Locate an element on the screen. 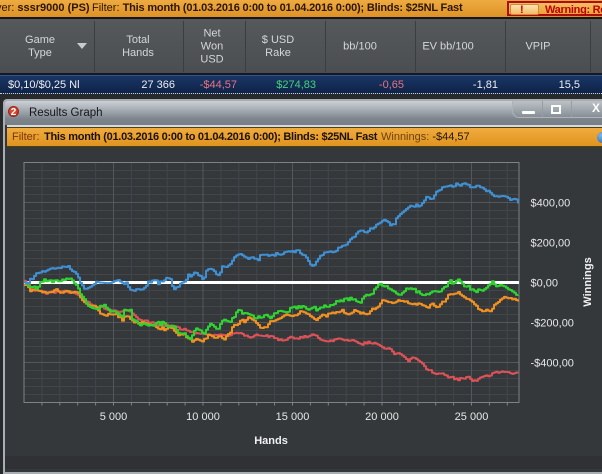  svg-text: 10 000 is located at coordinates (203, 417).